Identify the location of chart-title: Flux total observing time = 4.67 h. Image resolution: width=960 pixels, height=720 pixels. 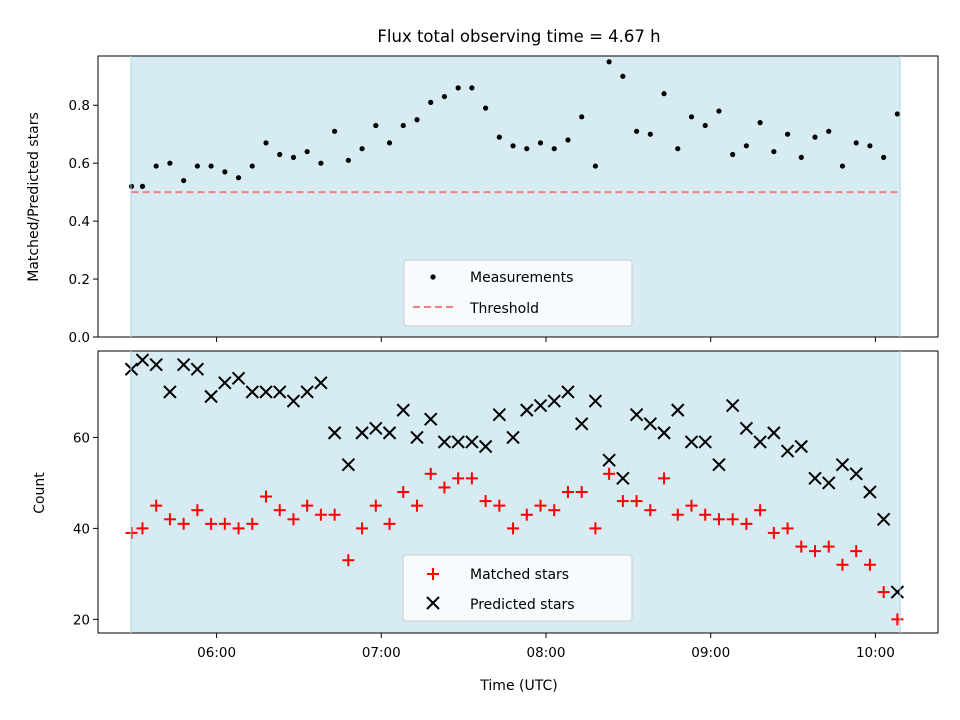
(518, 36).